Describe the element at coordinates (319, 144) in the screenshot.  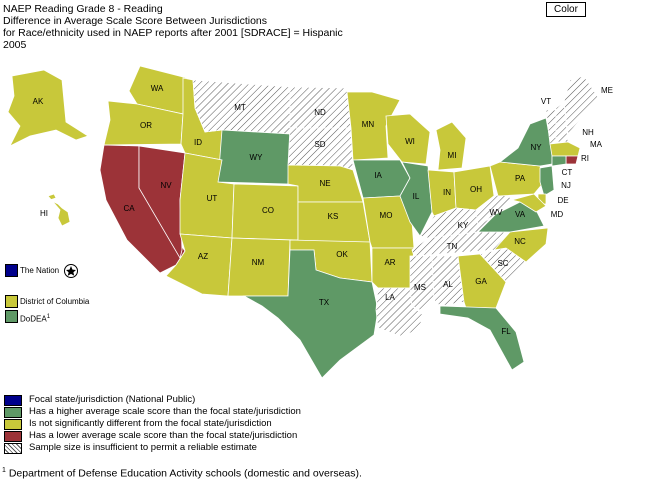
I see `state-label-SD: SD` at that location.